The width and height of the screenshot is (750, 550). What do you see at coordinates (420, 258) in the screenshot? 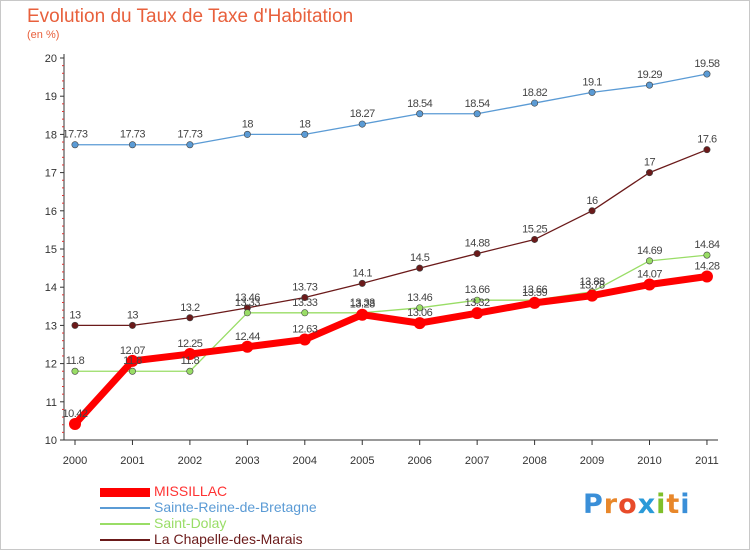
I see `data-label: 14.5` at bounding box center [420, 258].